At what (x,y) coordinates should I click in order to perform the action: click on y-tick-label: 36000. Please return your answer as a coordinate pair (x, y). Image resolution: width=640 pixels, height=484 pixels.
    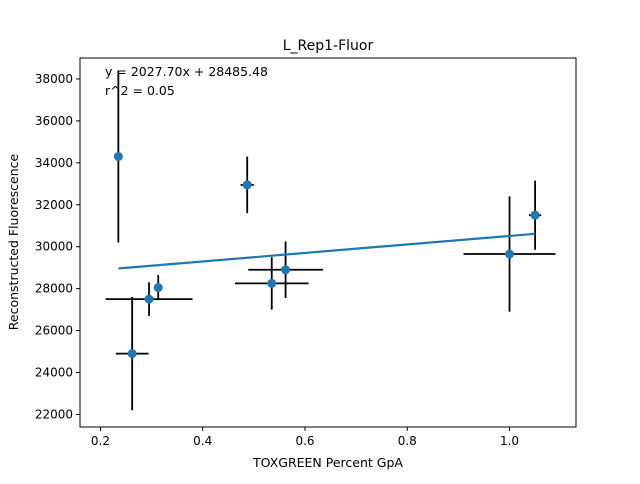
    Looking at the image, I should click on (54, 121).